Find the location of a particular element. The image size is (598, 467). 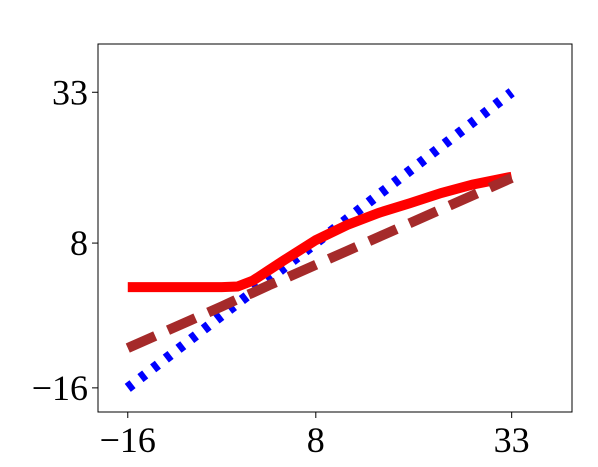

x-tick-label: 8 is located at coordinates (316, 440).